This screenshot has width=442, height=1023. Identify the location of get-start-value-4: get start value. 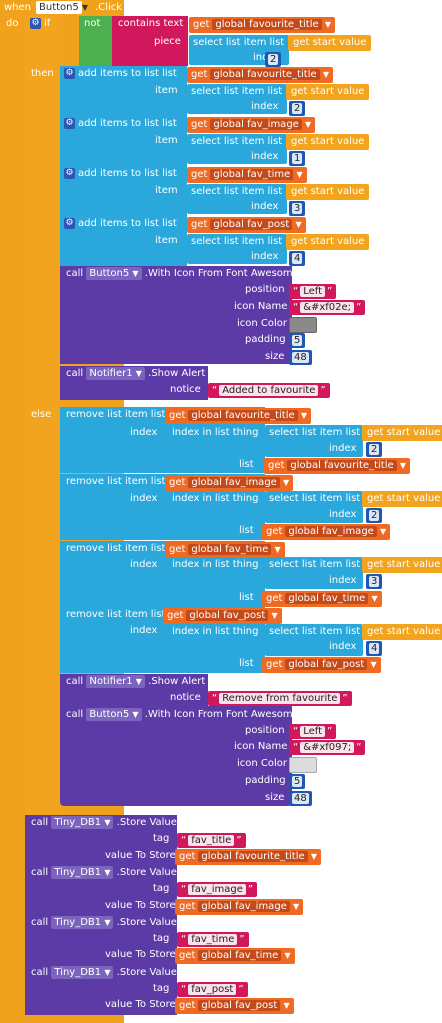
(328, 242).